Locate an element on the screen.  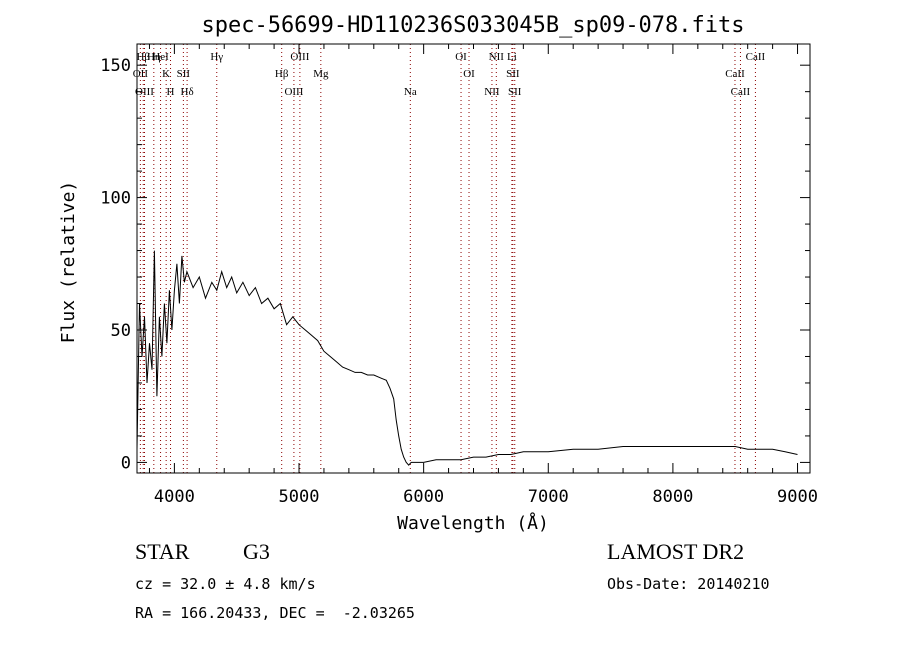
x-tick-label: 4000 is located at coordinates (174, 497).